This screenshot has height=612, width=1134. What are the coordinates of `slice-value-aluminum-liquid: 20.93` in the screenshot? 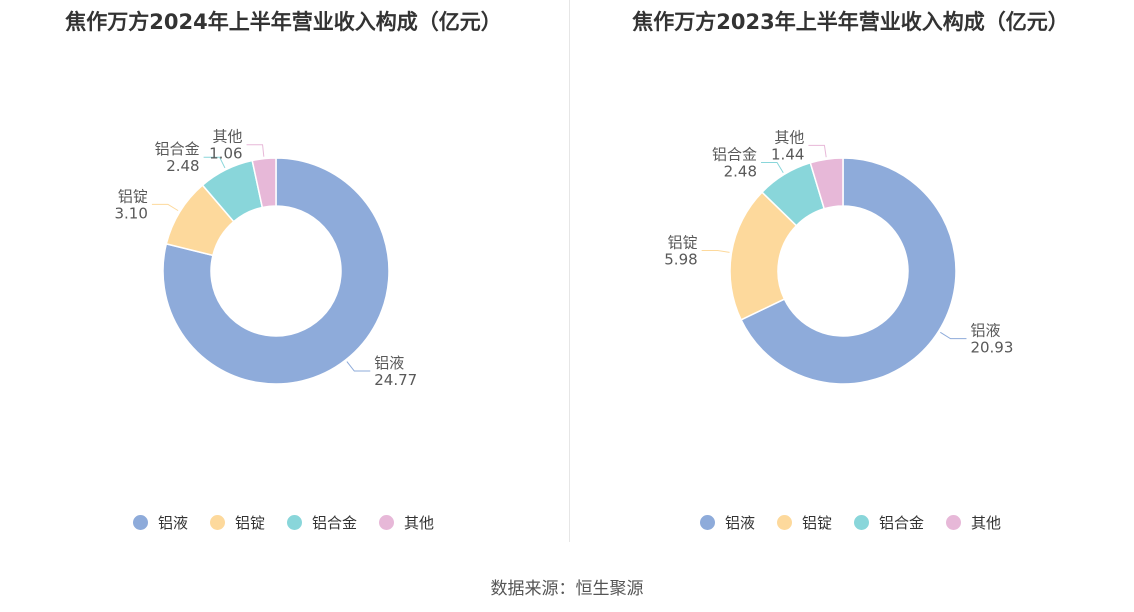 It's located at (991, 348).